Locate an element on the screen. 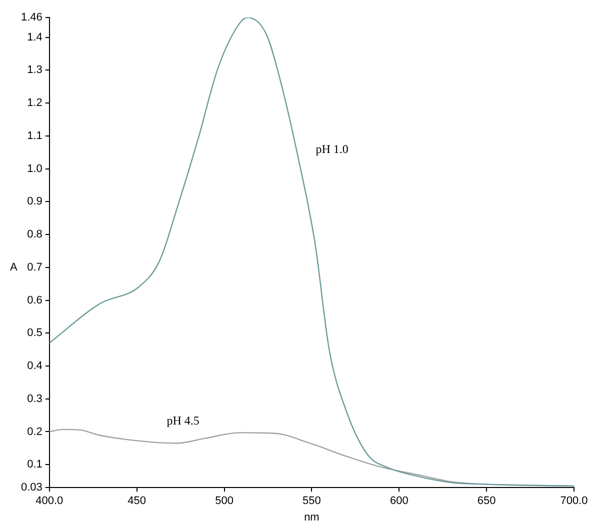 Image resolution: width=604 pixels, height=532 pixels. series-label: pH 4.5 is located at coordinates (183, 420).